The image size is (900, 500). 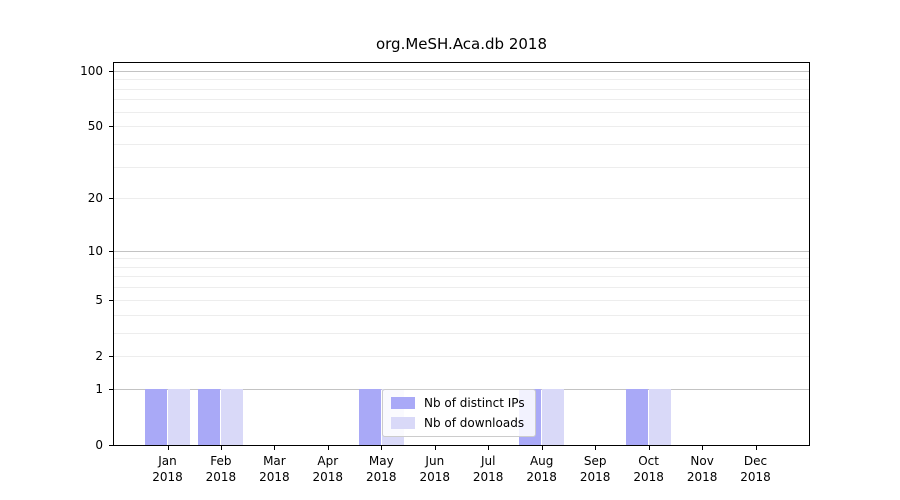 What do you see at coordinates (648, 461) in the screenshot?
I see `x-tick-month: Oct` at bounding box center [648, 461].